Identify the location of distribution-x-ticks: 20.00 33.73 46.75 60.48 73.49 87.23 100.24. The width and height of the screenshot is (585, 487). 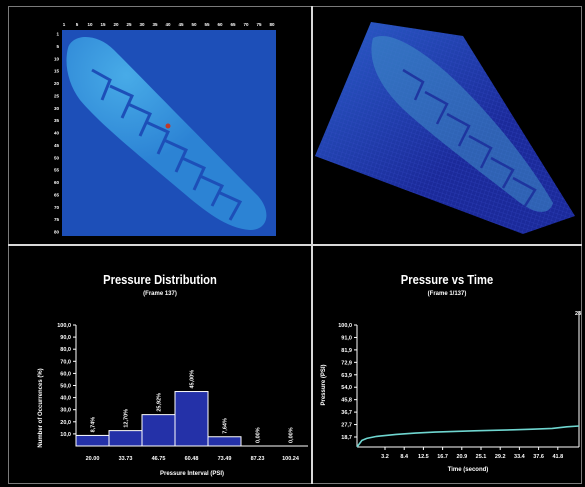
(193, 459).